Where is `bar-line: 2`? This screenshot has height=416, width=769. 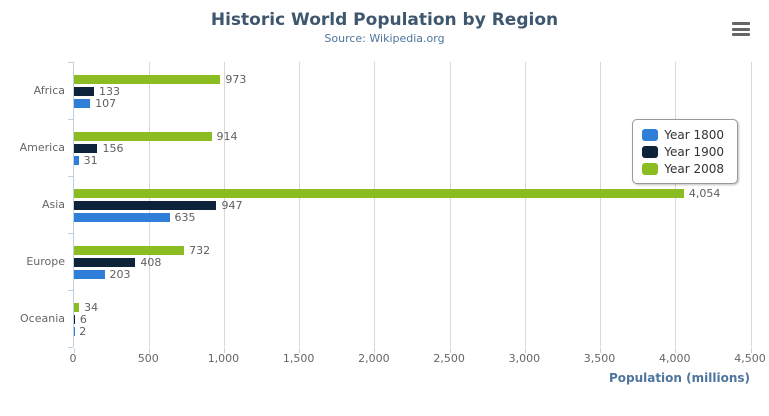 bar-line: 2 is located at coordinates (421, 331).